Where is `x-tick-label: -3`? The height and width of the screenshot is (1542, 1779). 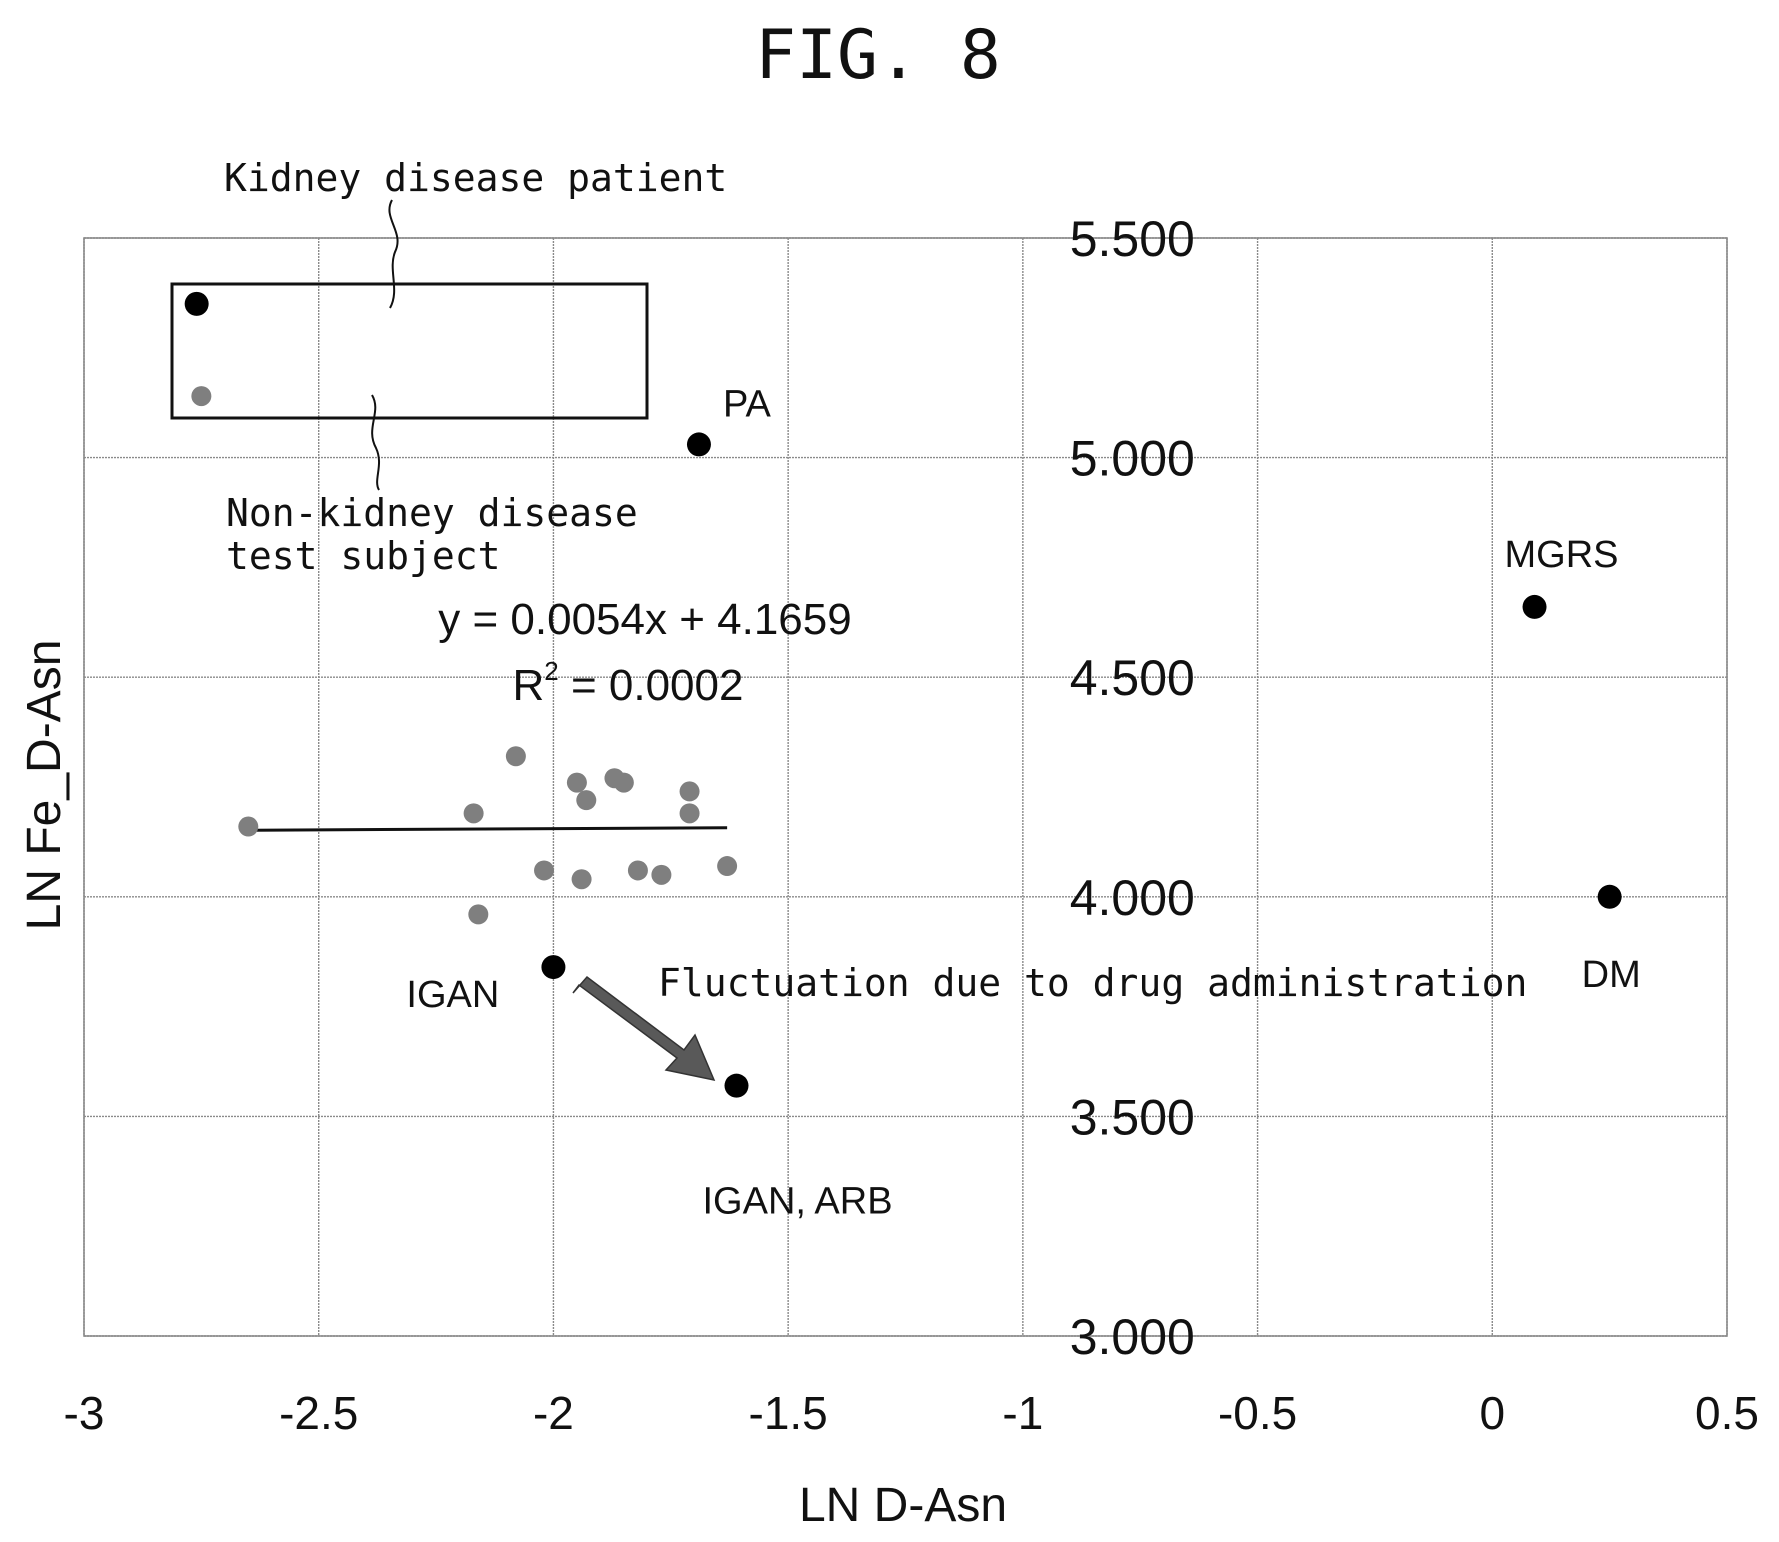 x-tick-label: -3 is located at coordinates (84, 1413).